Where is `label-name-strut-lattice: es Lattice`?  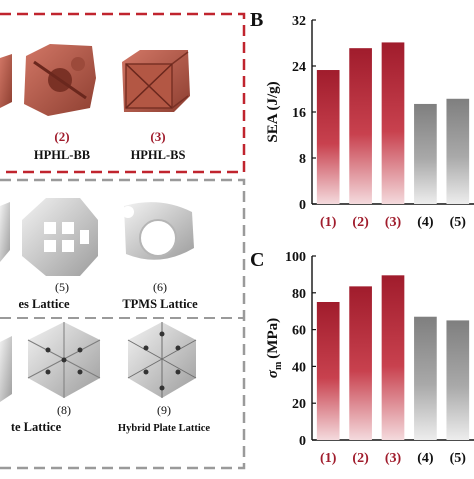 label-name-strut-lattice: es Lattice is located at coordinates (43, 304).